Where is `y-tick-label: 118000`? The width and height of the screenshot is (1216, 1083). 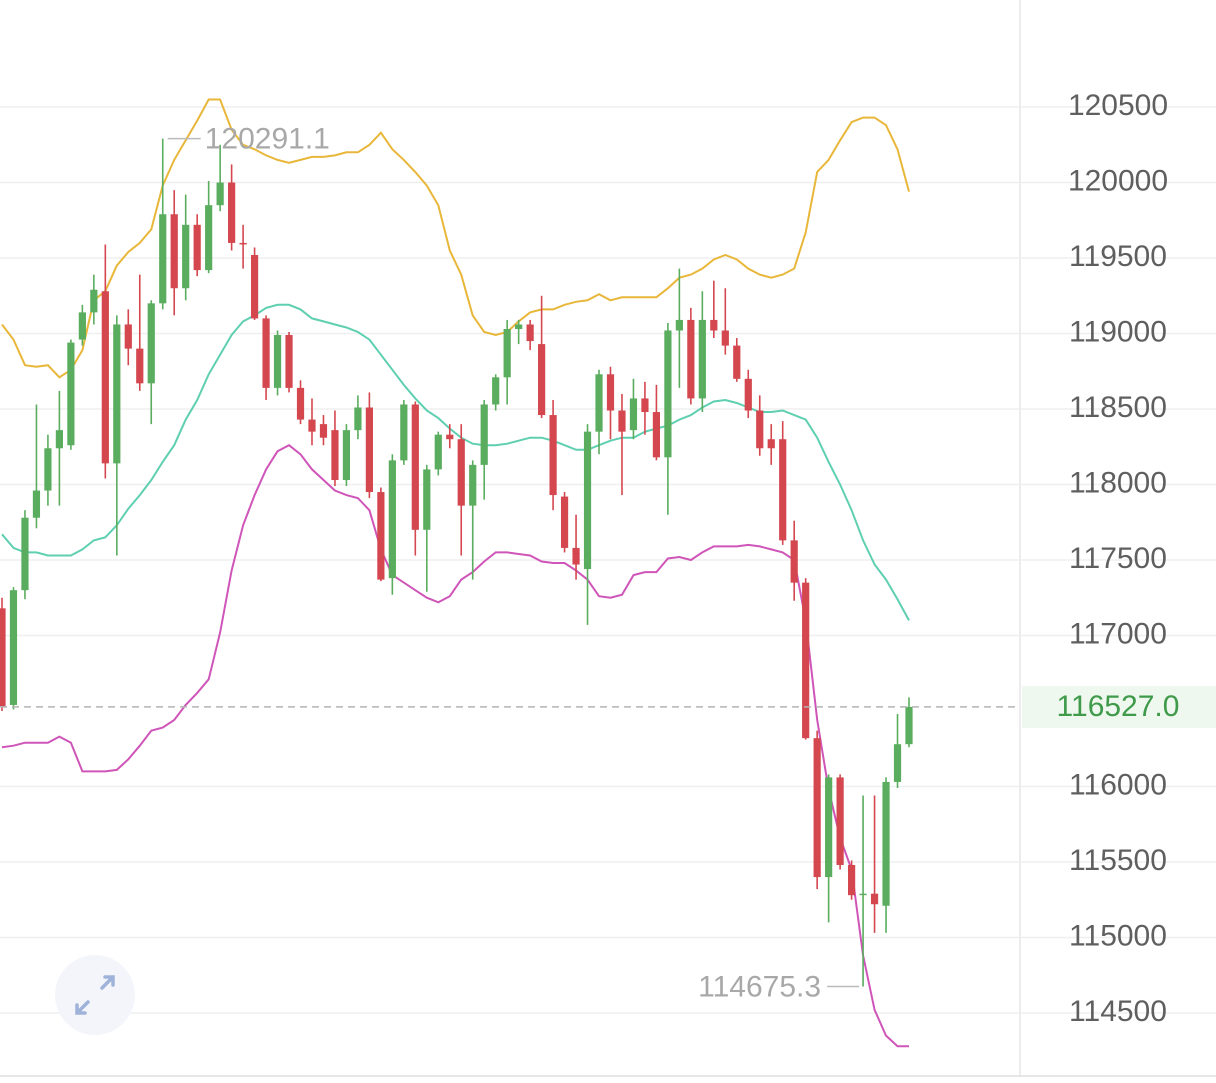
y-tick-label: 118000 is located at coordinates (1118, 482).